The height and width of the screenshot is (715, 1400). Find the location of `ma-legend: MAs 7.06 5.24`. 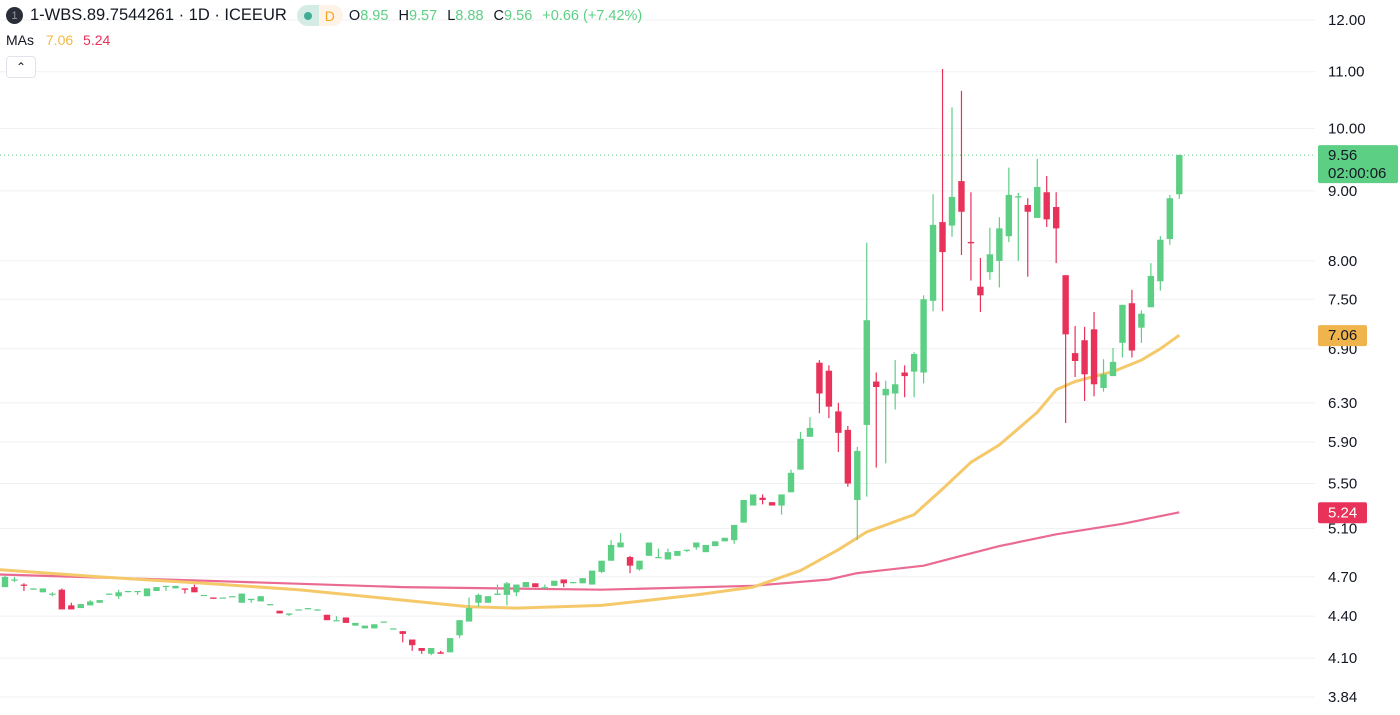

ma-legend: MAs 7.06 5.24 is located at coordinates (58, 40).